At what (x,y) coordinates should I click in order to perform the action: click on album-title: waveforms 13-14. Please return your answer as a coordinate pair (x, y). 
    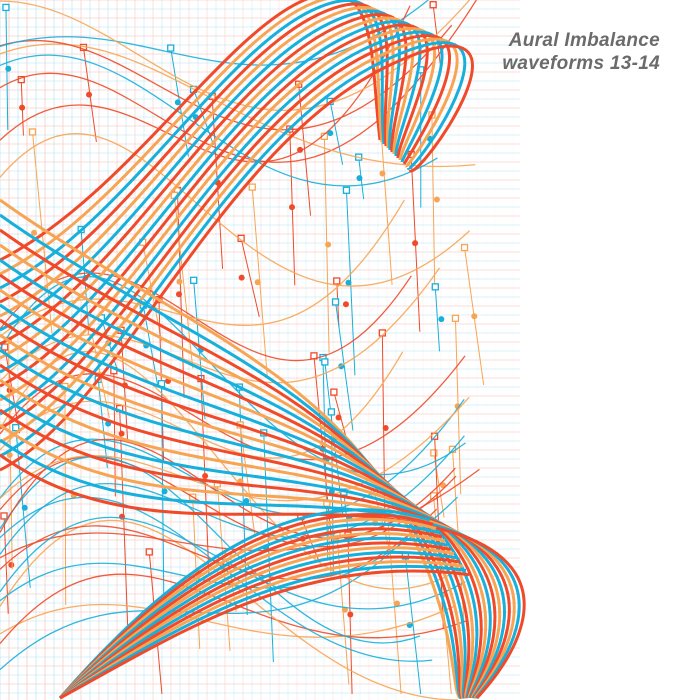
    Looking at the image, I should click on (581, 63).